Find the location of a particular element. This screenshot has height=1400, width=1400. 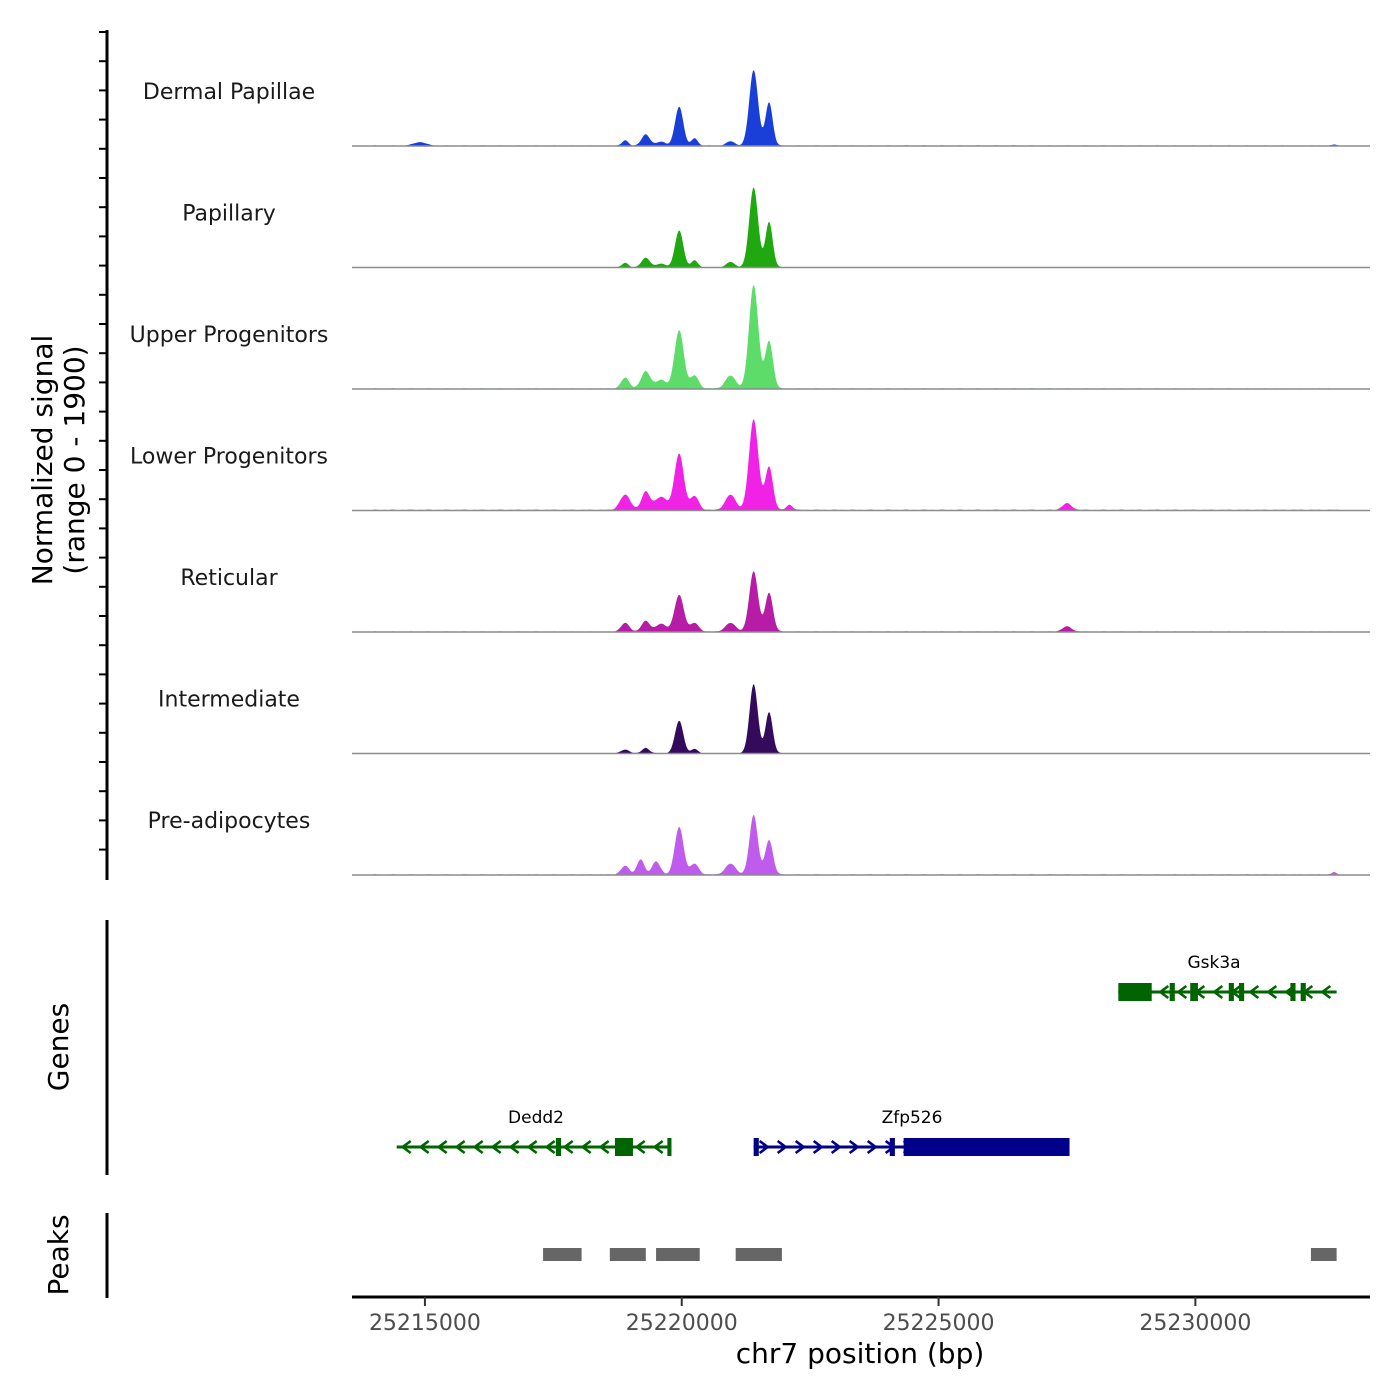

track-label: Lower Progenitors is located at coordinates (229, 457).